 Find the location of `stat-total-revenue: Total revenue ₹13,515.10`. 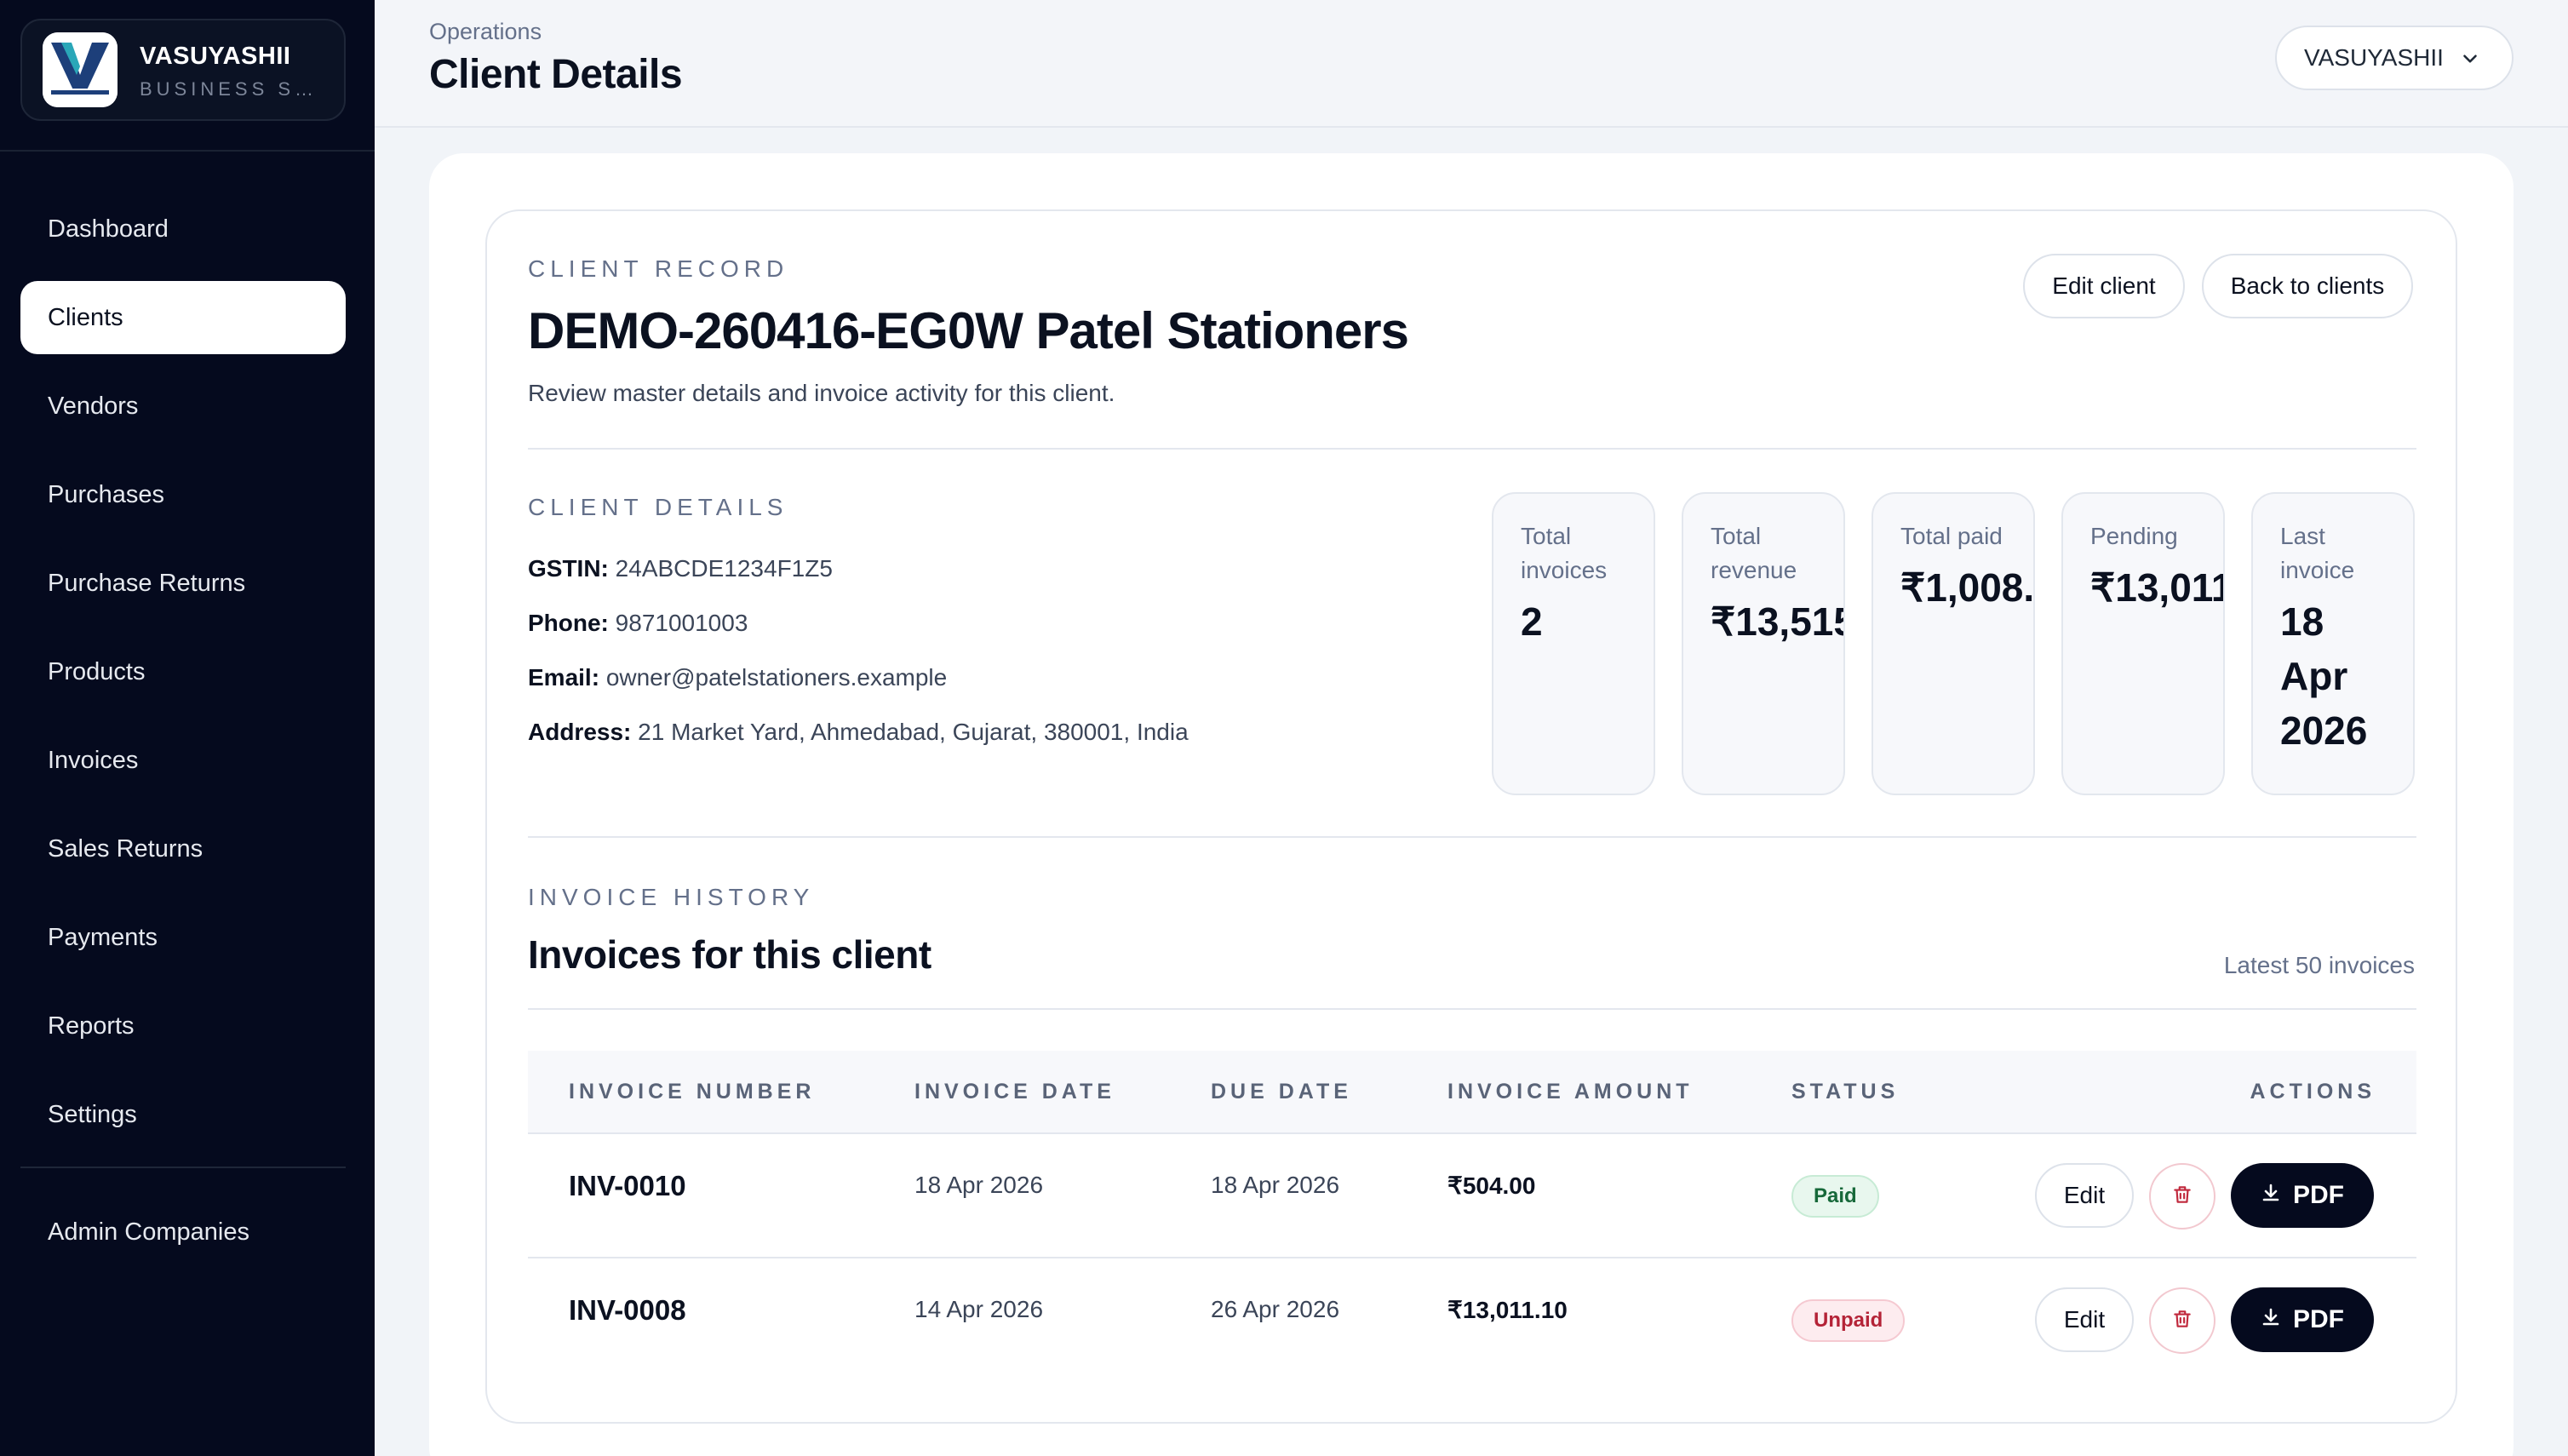

stat-total-revenue: Total revenue ₹13,515.10 is located at coordinates (1763, 643).